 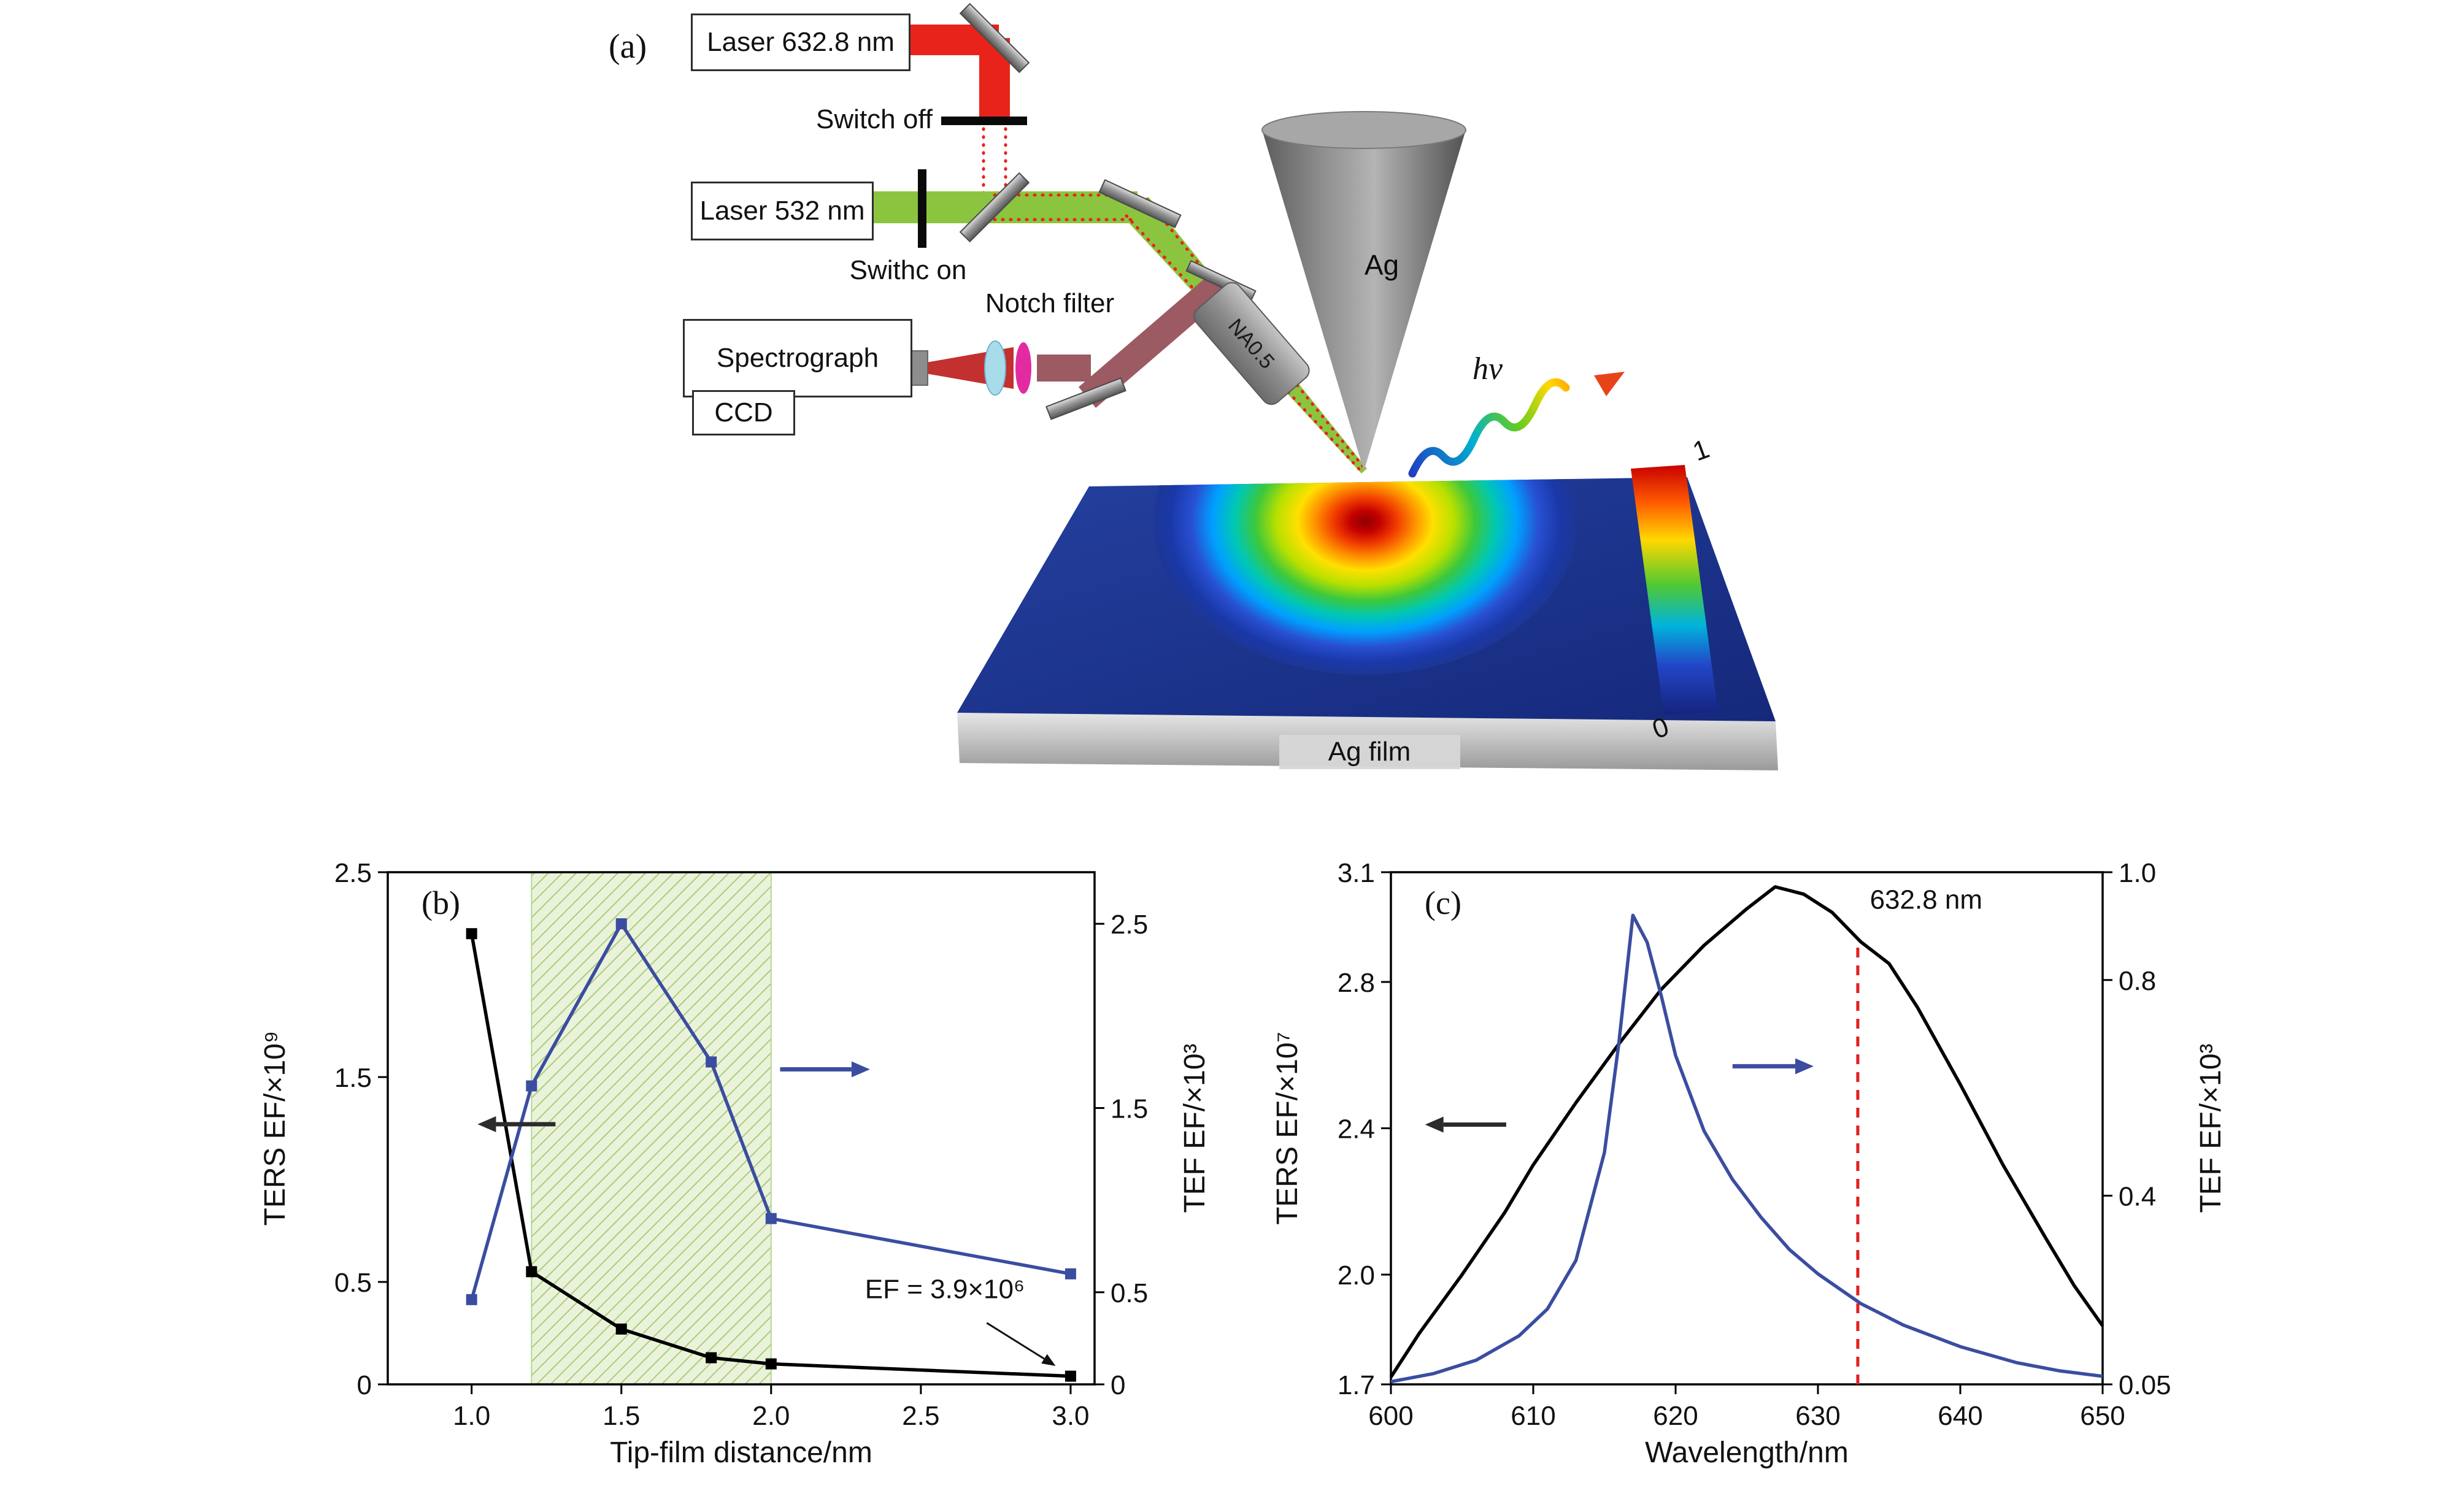 What do you see at coordinates (995, 208) in the screenshot?
I see `beam-combiner-mirror` at bounding box center [995, 208].